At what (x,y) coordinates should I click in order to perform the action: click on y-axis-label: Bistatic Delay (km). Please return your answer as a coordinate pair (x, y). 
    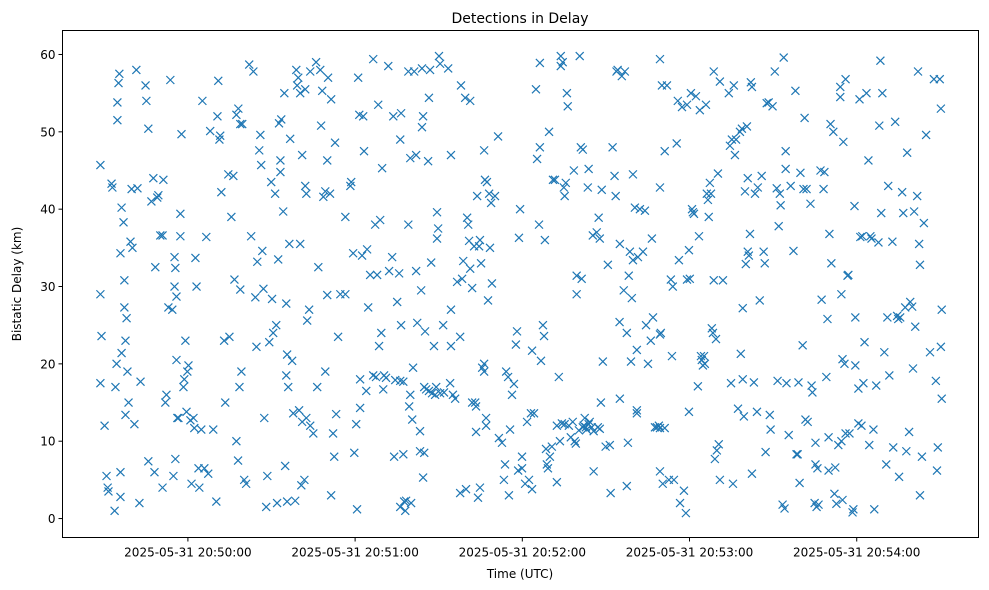
    Looking at the image, I should click on (17, 284).